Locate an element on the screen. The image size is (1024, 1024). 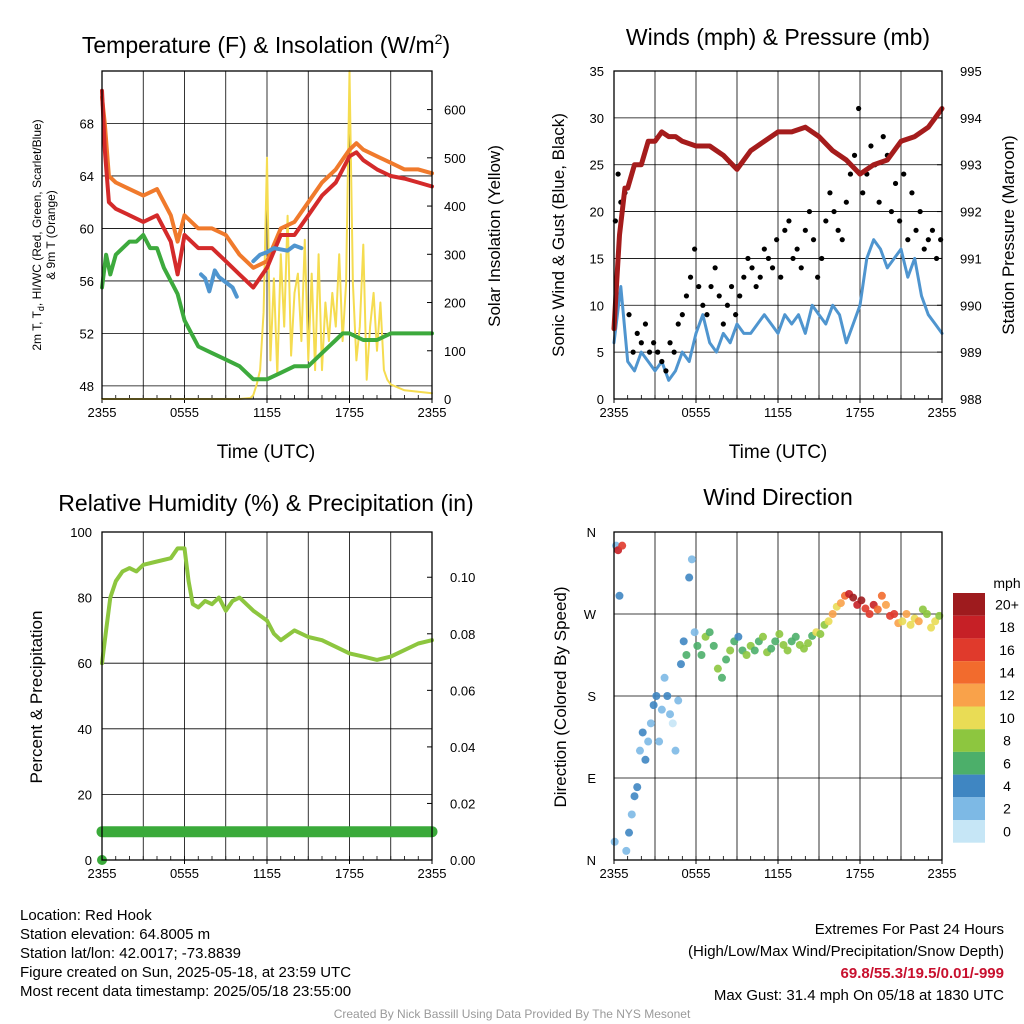
wdir-y-axis-label-left: Direction (Colored By Speed) is located at coordinates (560, 696).